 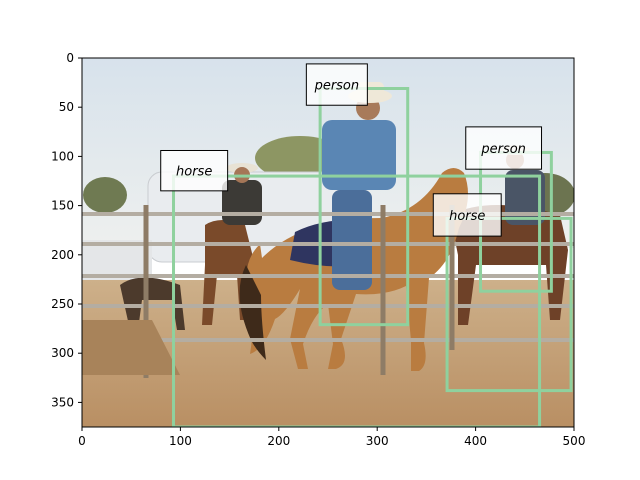 What do you see at coordinates (62, 156) in the screenshot?
I see `y-tick-label: 100` at bounding box center [62, 156].